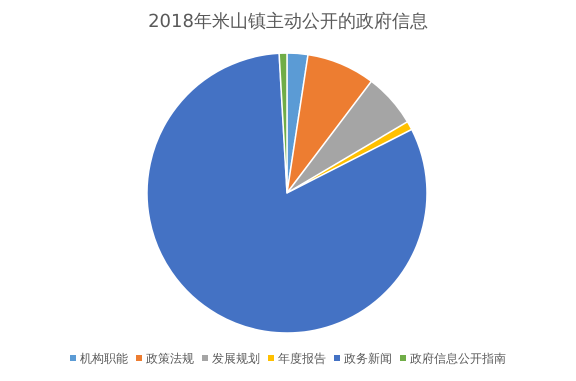 Image resolution: width=576 pixels, height=381 pixels. I want to click on legend-label: 年度报告, so click(302, 358).